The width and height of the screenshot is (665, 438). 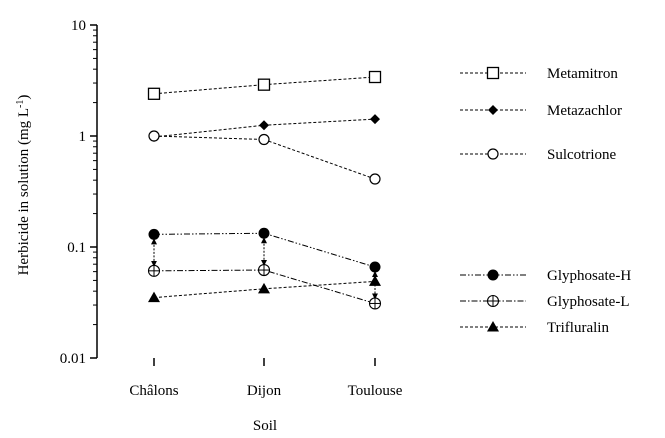 I want to click on y-tick-label: 10, so click(x=78, y=26).